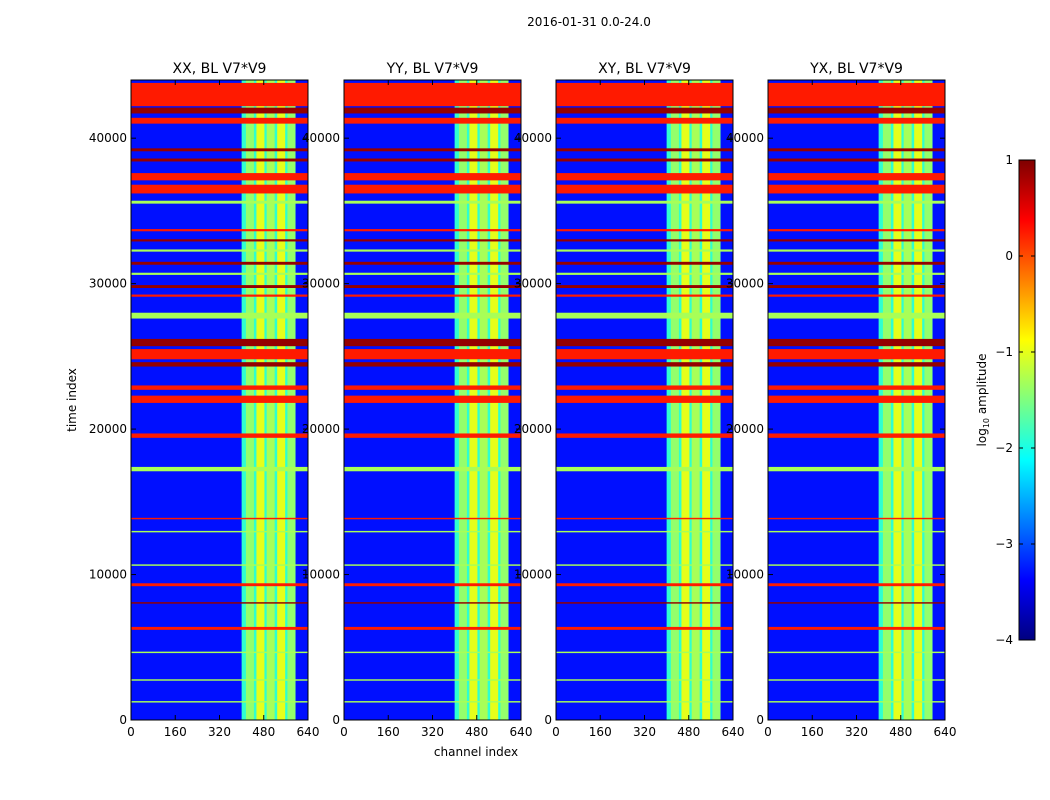  Describe the element at coordinates (856, 69) in the screenshot. I see `panel-title: YX, BL V7*V9` at that location.